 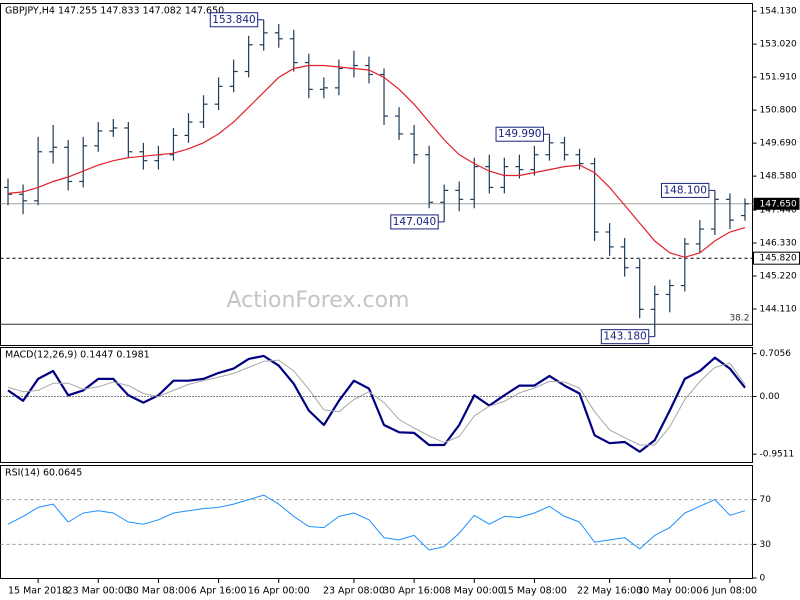 What do you see at coordinates (778, 211) in the screenshot?
I see `y-tick-label: 147.440` at bounding box center [778, 211].